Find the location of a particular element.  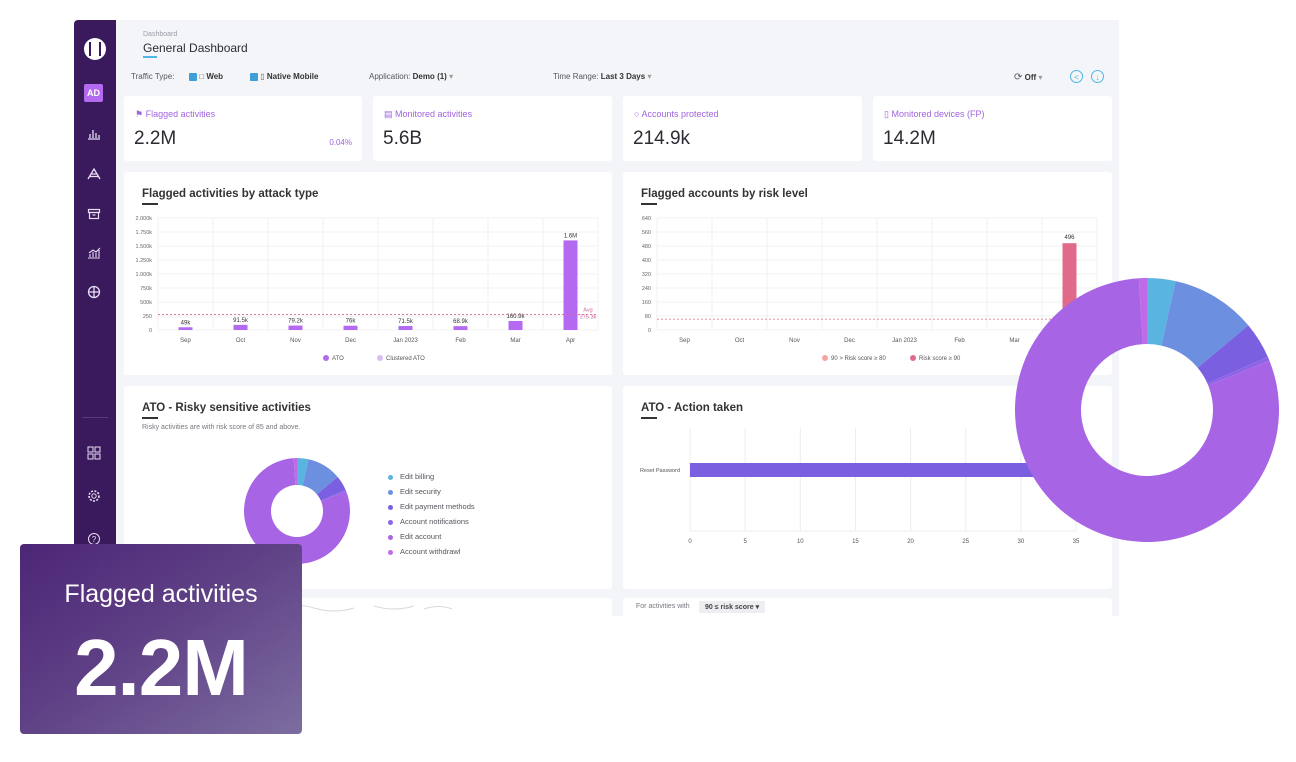

application-filter: Application: Demo (1) ▾ is located at coordinates (411, 76).